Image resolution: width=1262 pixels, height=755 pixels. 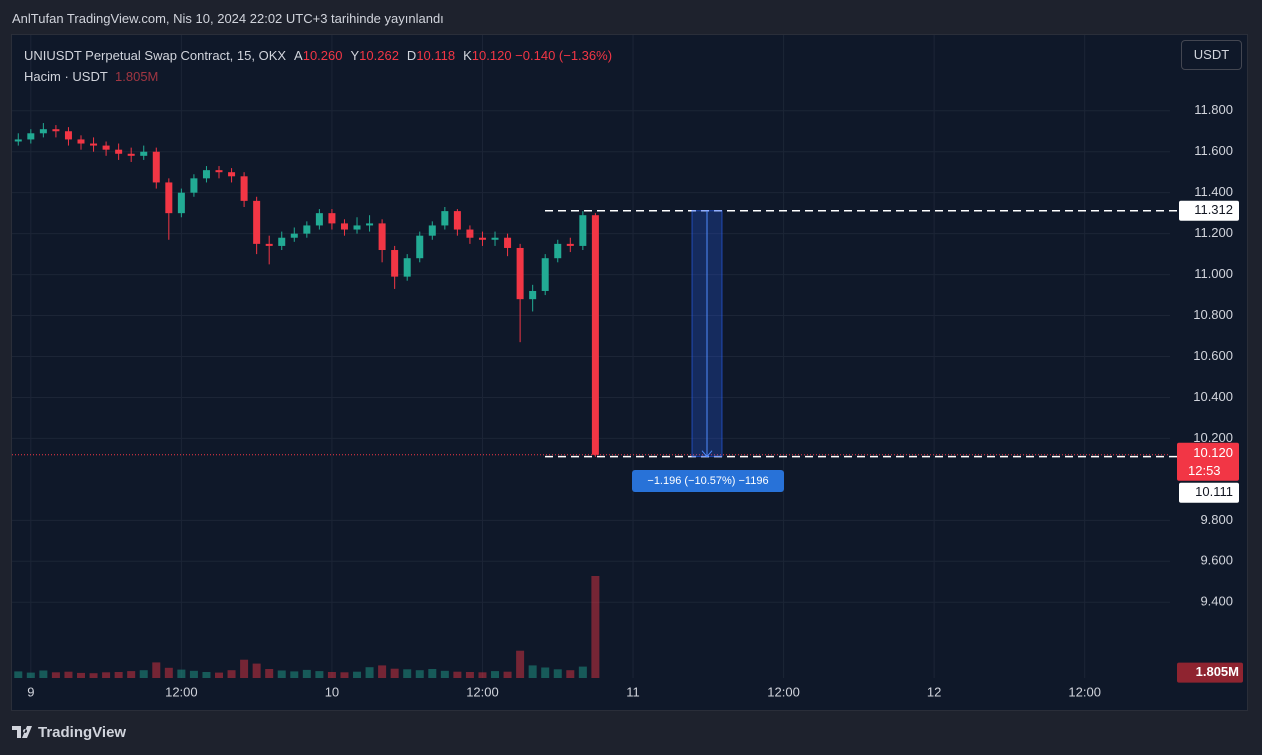 I want to click on ohlc-key: Y, so click(x=355, y=55).